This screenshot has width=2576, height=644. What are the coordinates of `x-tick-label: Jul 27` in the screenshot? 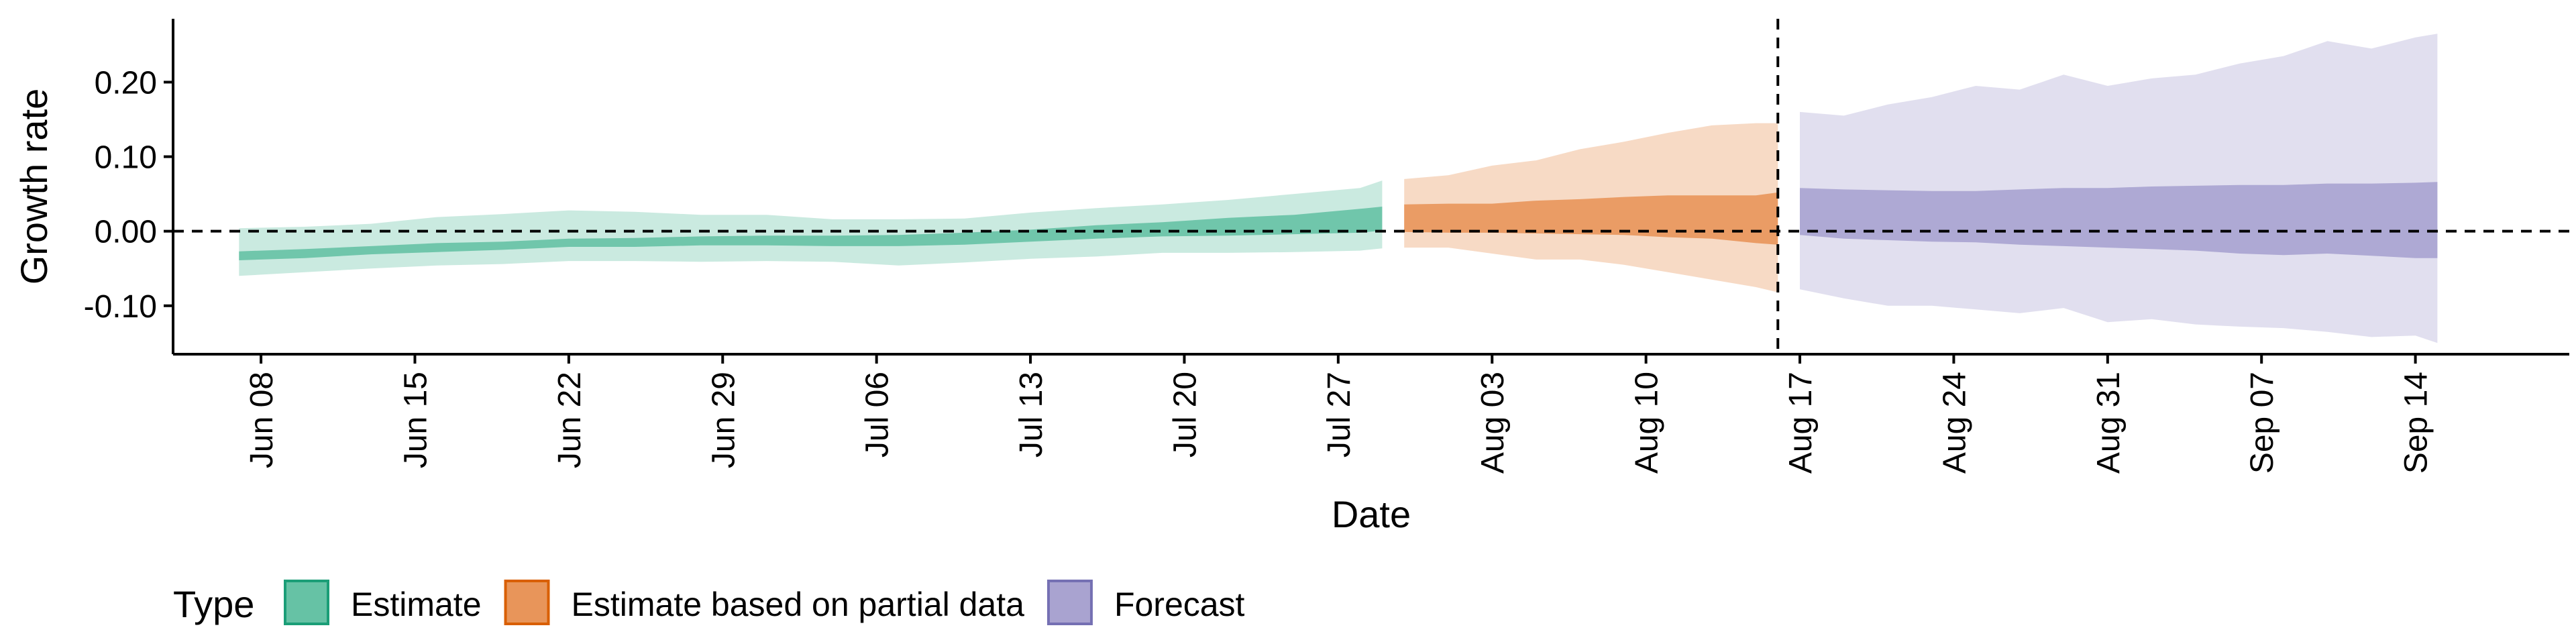 It's located at (1339, 415).